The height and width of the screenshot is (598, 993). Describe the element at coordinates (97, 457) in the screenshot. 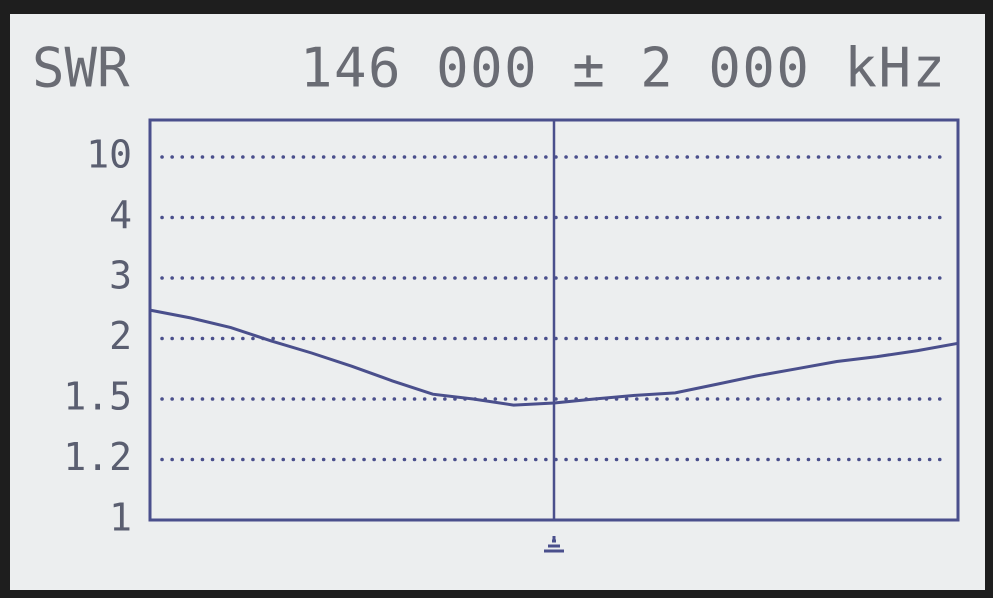

I see `y-tick-label: 1.2` at that location.